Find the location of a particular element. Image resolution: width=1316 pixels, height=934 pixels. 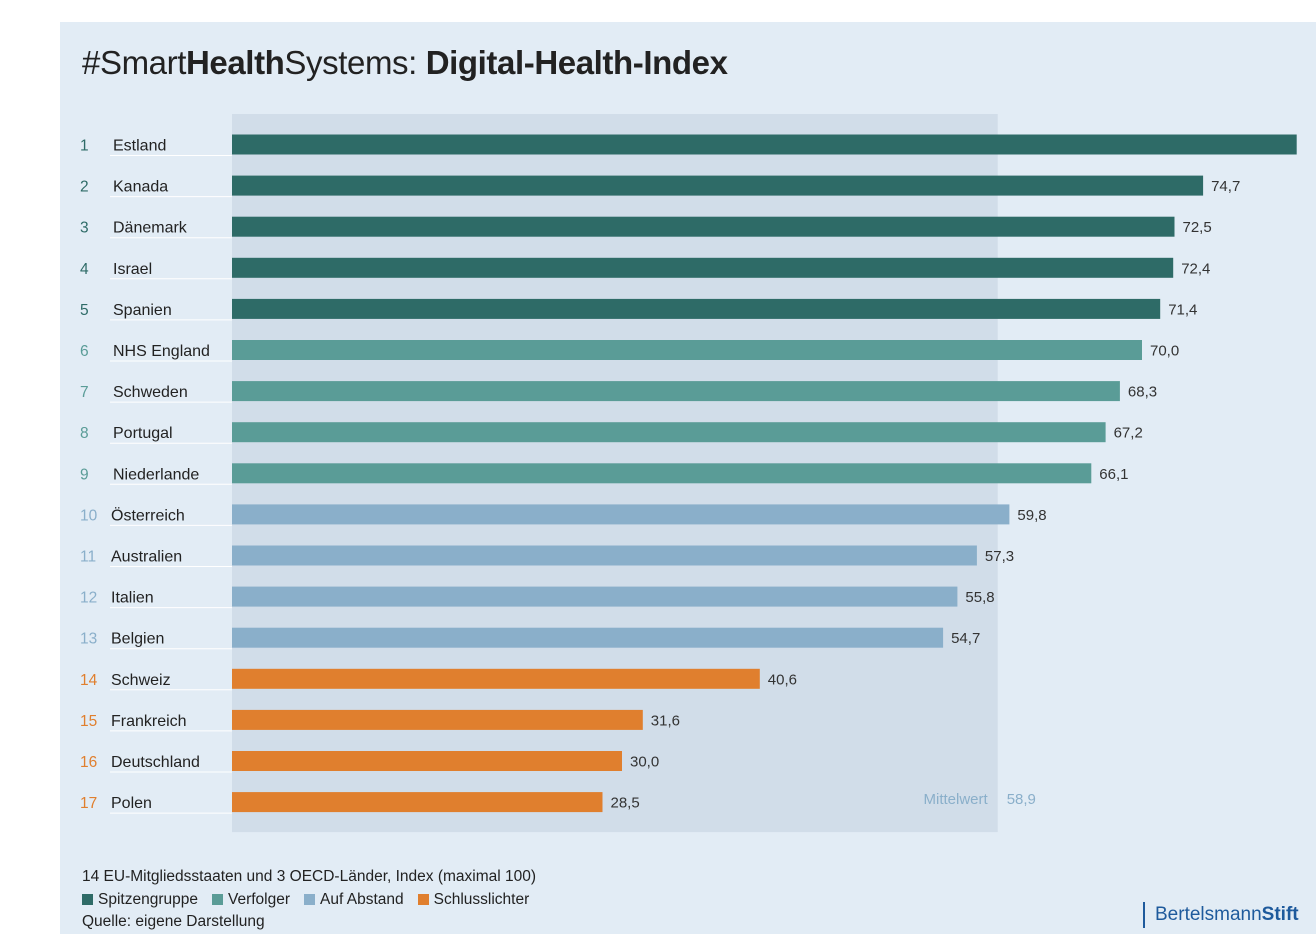

rank-label: 8 is located at coordinates (84, 433).